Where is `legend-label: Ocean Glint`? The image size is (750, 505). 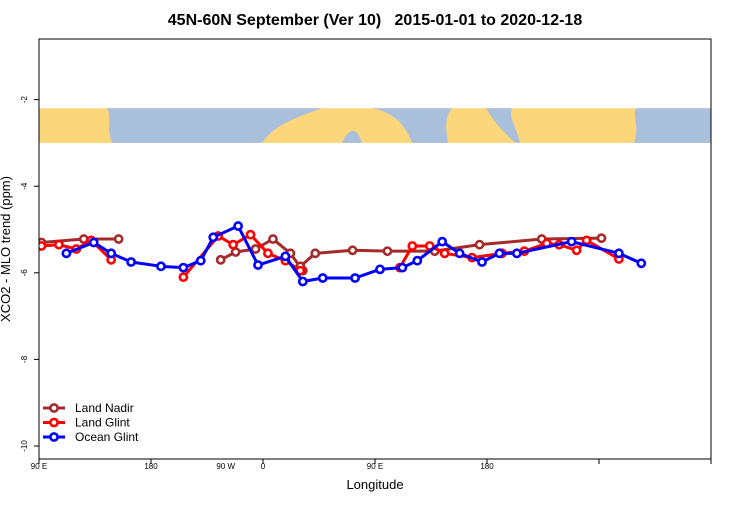 legend-label: Ocean Glint is located at coordinates (107, 437).